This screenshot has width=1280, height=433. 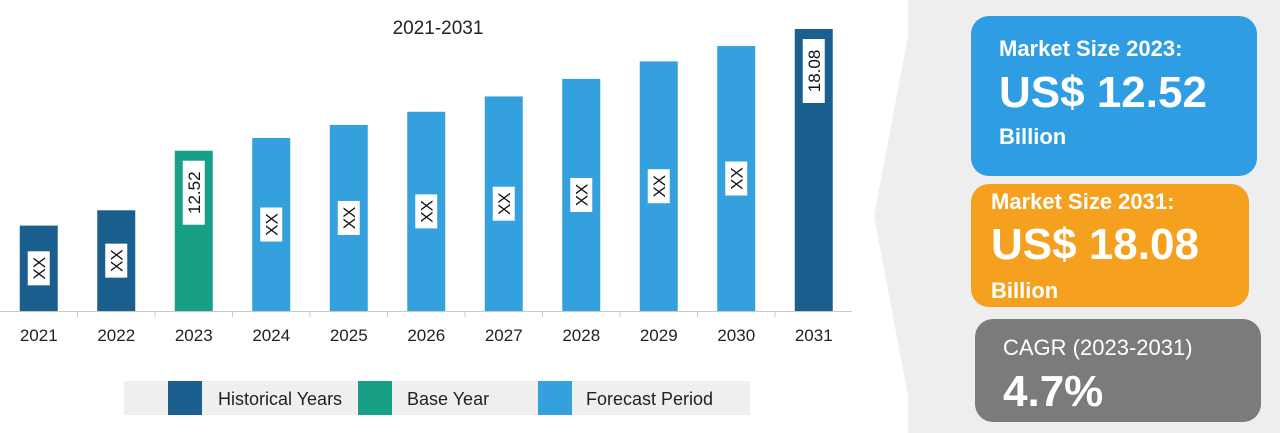 I want to click on data-label-text: 18.08, so click(x=814, y=71).